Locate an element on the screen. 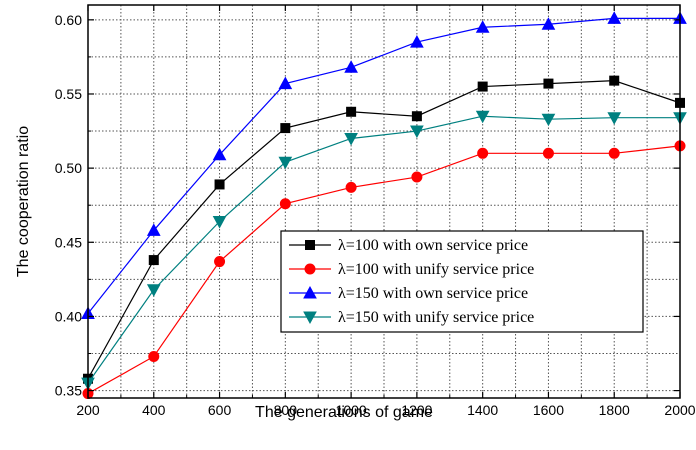 Image resolution: width=696 pixels, height=450 pixels. legend-item: λ=150 with own service price is located at coordinates (408, 293).